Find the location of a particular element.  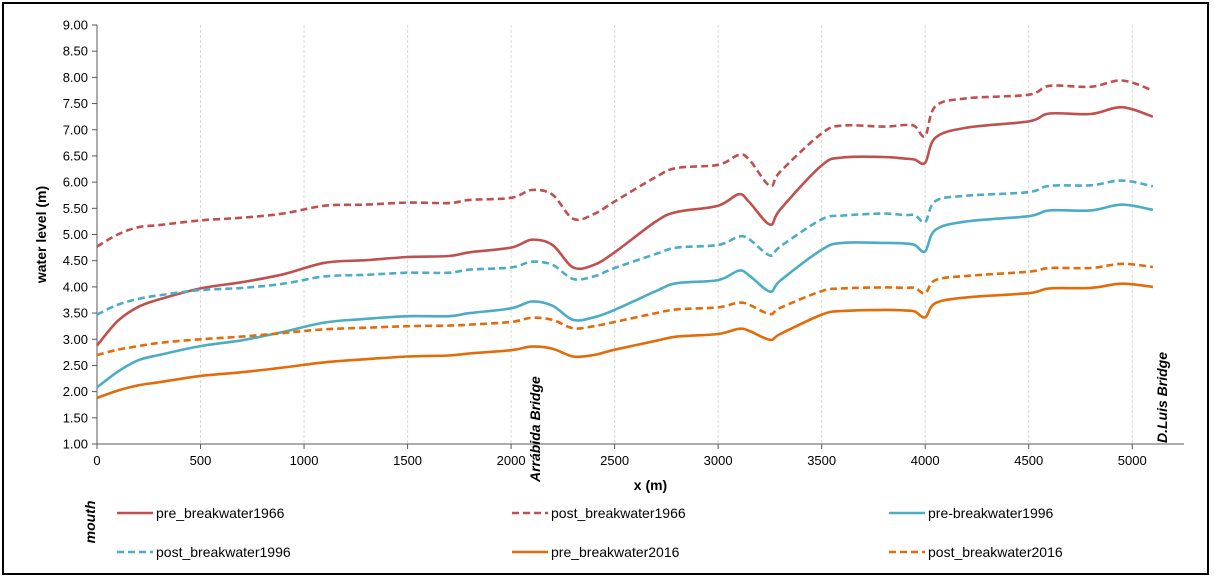

annotation-arrabida-bridge: Arrábida Bridge is located at coordinates (535, 429).